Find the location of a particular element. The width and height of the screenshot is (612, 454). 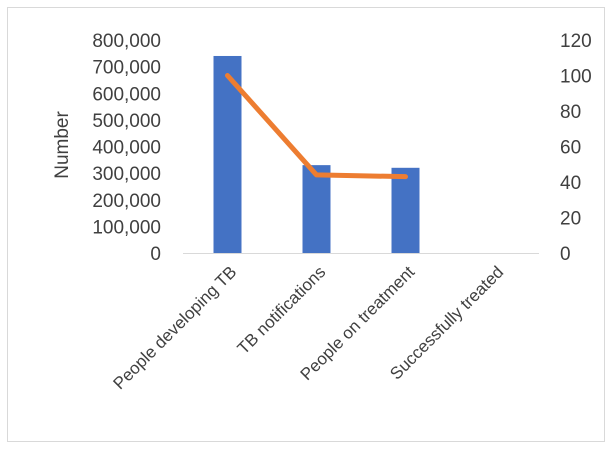

y-tick-label-right: 20 is located at coordinates (570, 219).